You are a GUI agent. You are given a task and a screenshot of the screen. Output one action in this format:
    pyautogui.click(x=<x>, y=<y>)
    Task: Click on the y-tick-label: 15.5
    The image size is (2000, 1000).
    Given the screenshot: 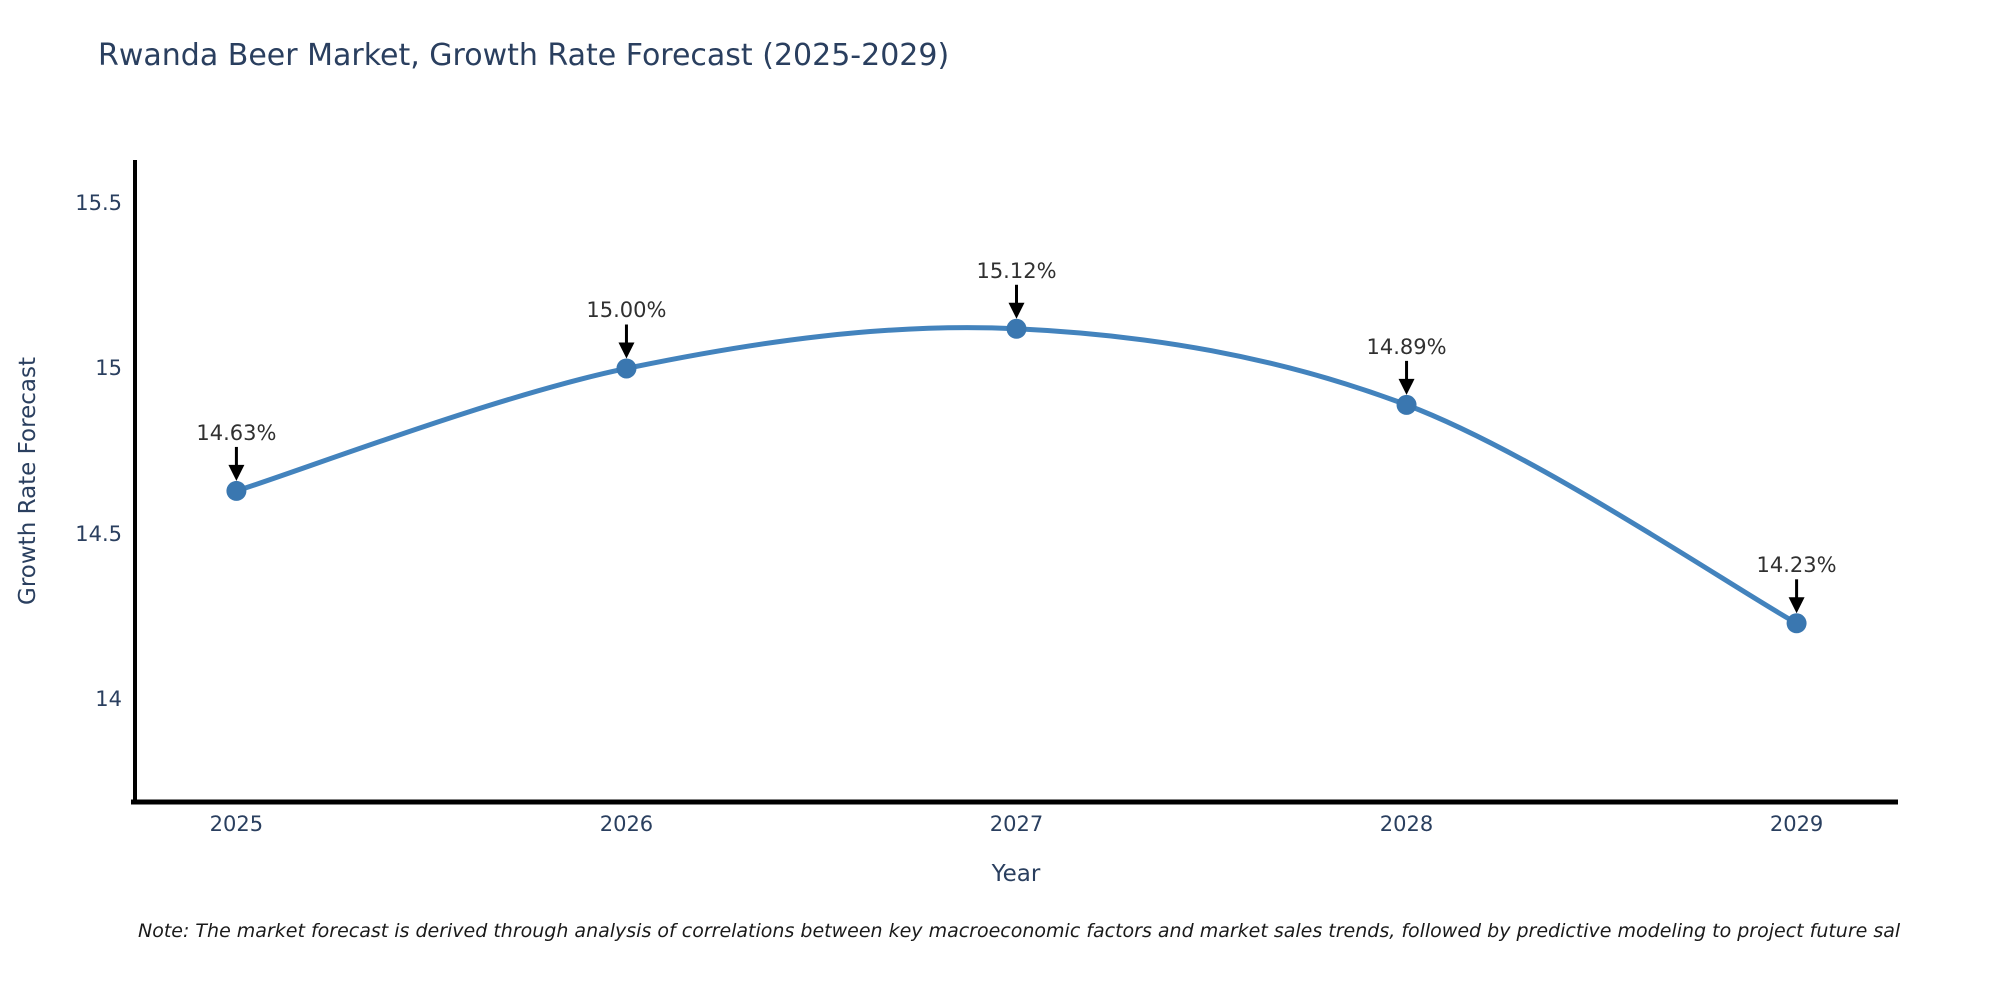 What is the action you would take?
    pyautogui.click(x=98, y=203)
    